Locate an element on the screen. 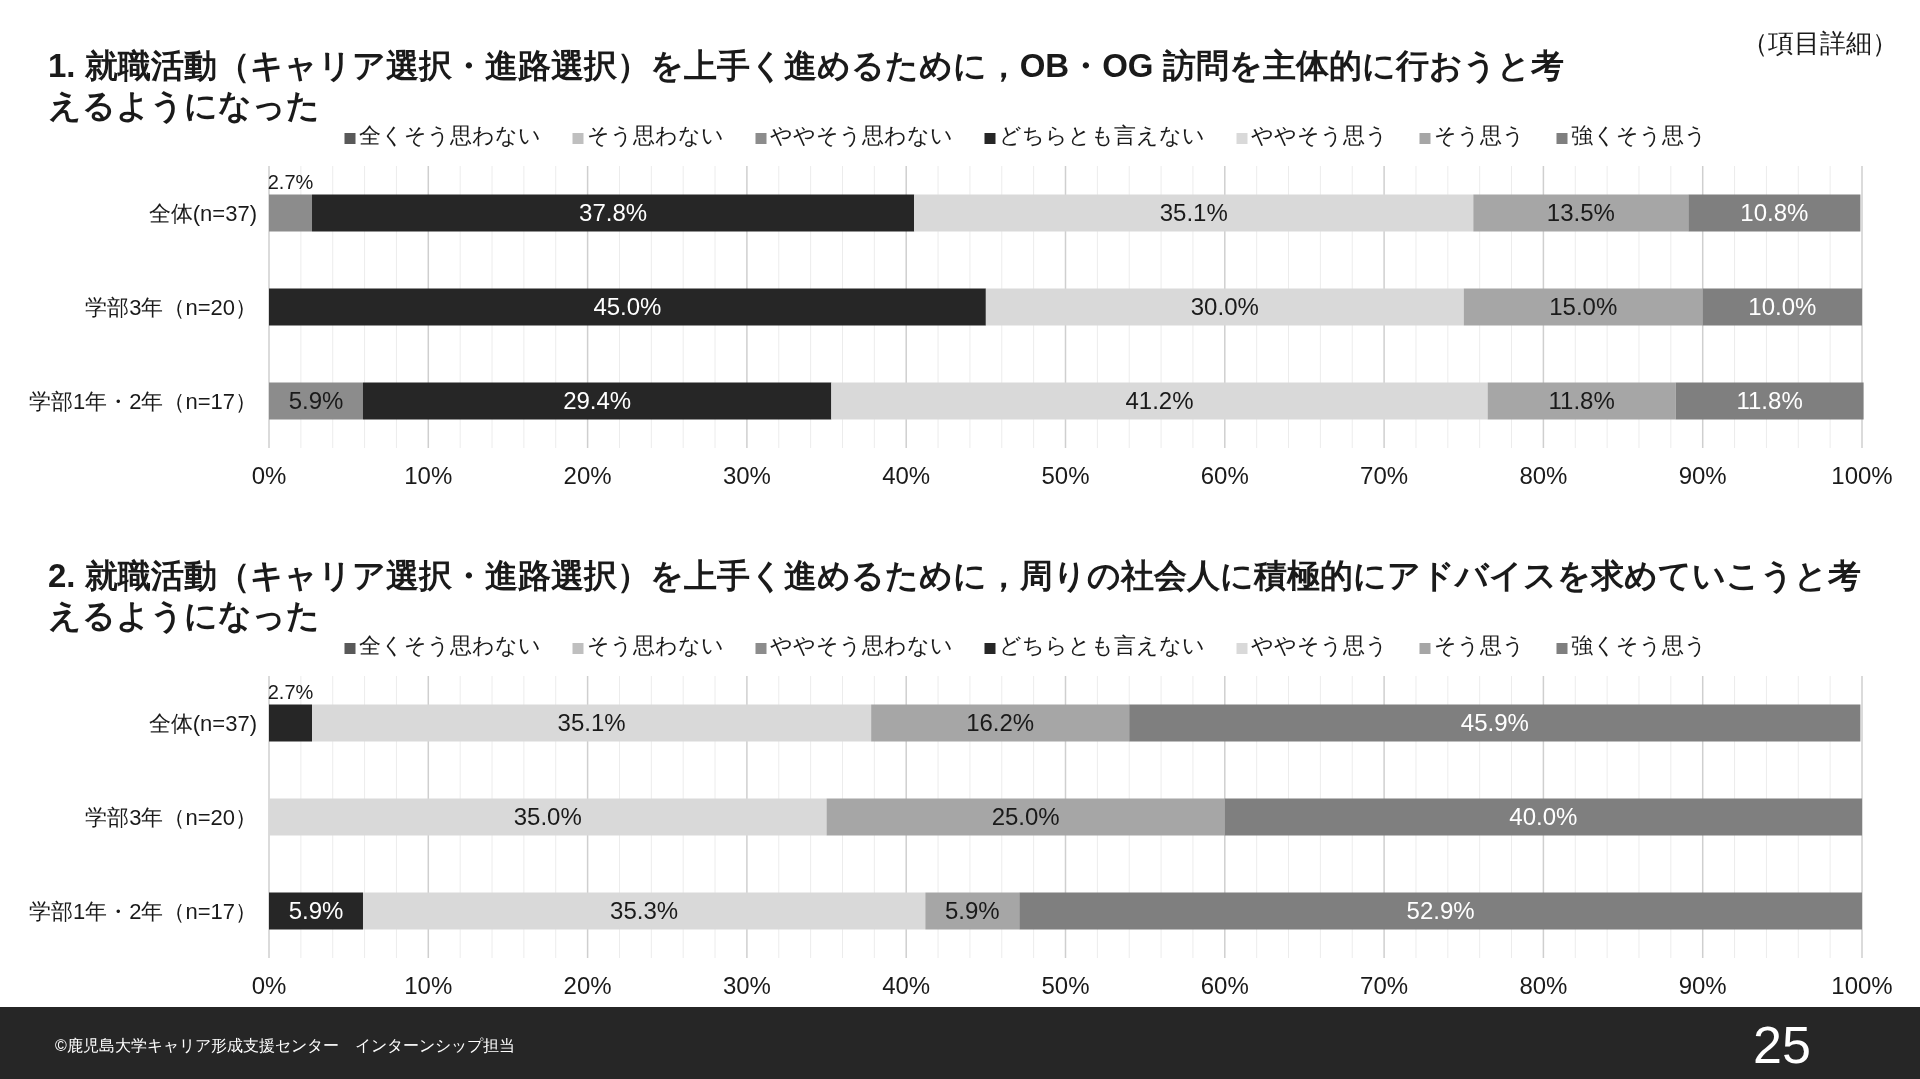  text: 25 is located at coordinates (1782, 1045).